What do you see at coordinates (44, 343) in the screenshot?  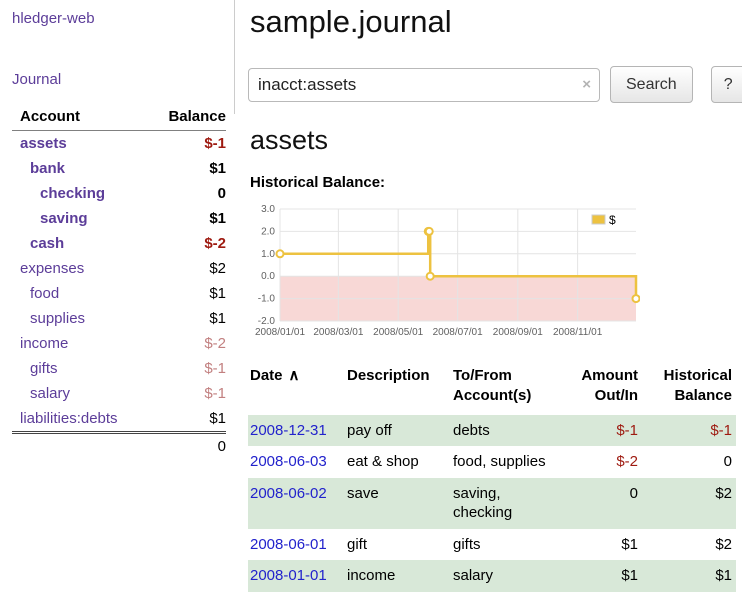 I see `account-link-income: income` at bounding box center [44, 343].